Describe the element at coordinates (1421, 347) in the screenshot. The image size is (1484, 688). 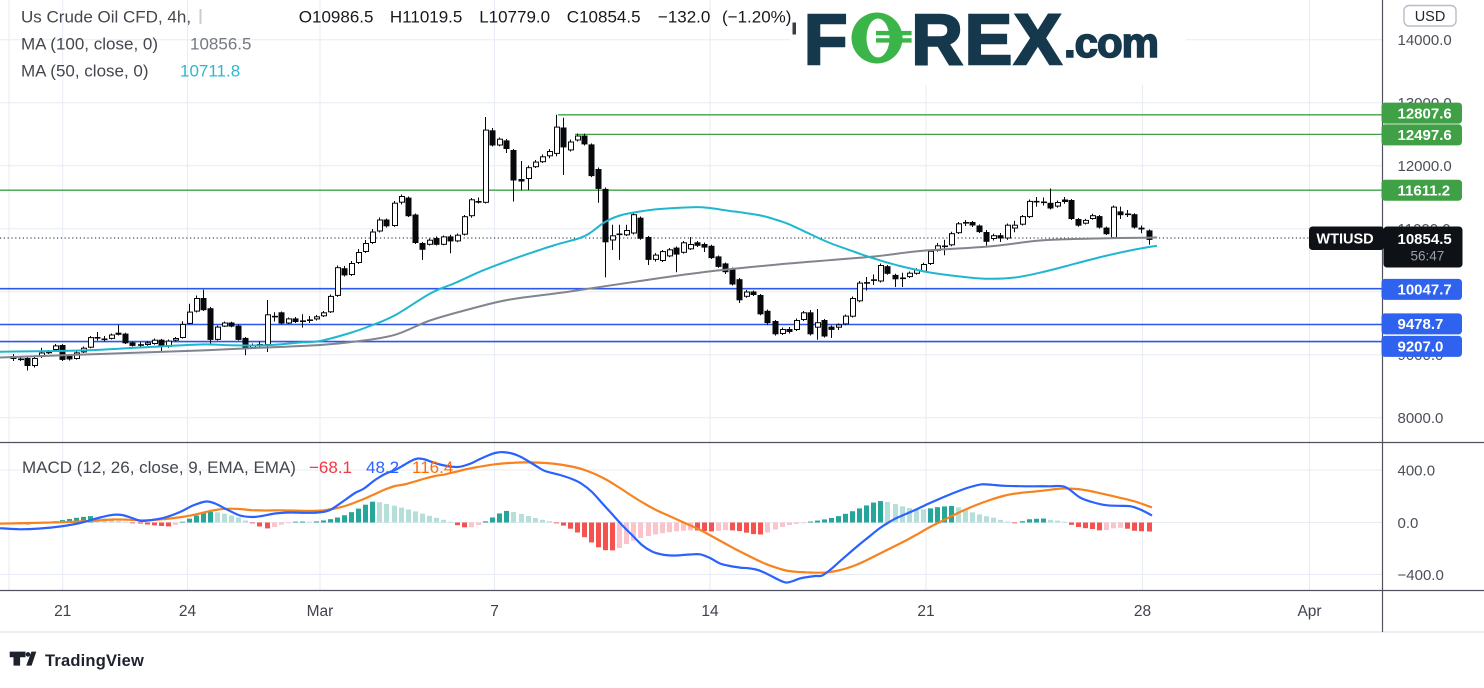
I see `svg-text: 9207.0` at that location.